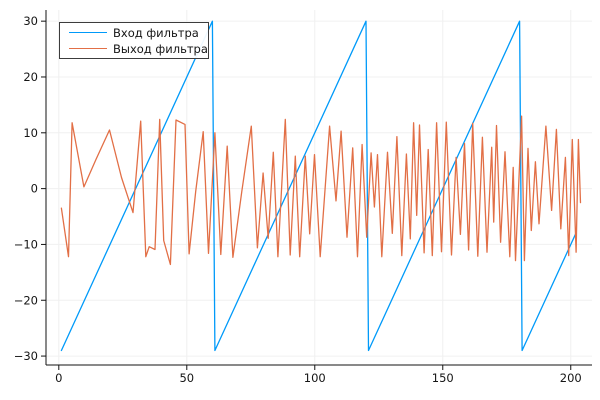  Describe the element at coordinates (443, 378) in the screenshot. I see `x-tick-label: 150` at that location.